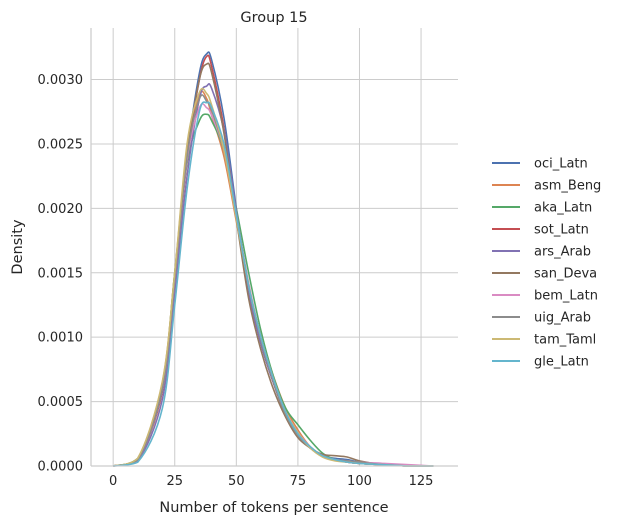 The height and width of the screenshot is (524, 622). Describe the element at coordinates (566, 296) in the screenshot. I see `legend-label: bem_Latn` at that location.